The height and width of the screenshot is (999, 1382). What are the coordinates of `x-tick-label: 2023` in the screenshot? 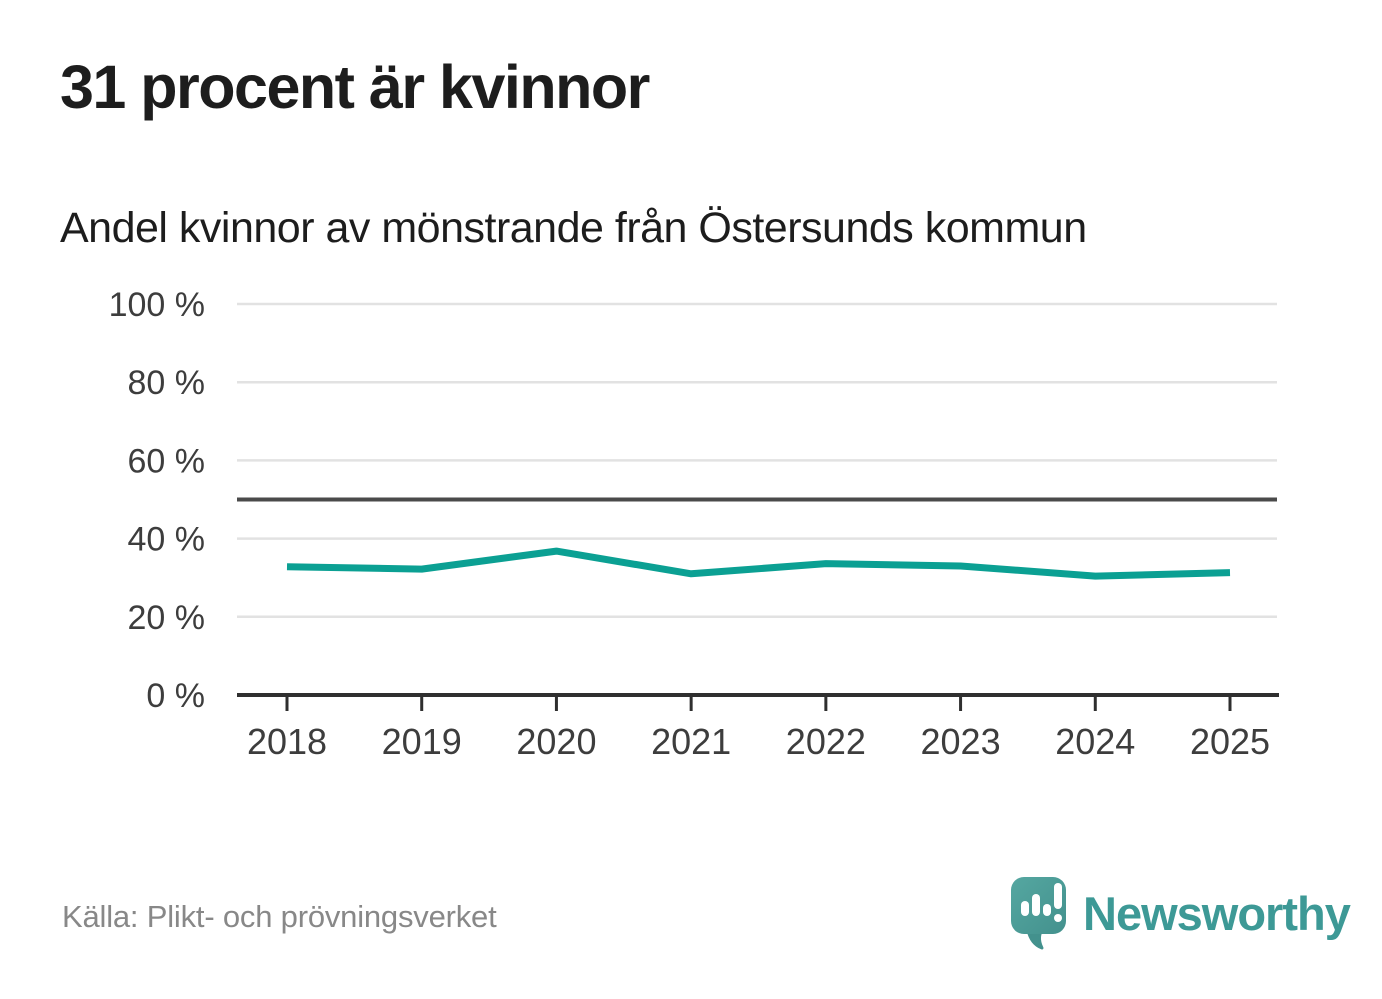 It's located at (961, 741).